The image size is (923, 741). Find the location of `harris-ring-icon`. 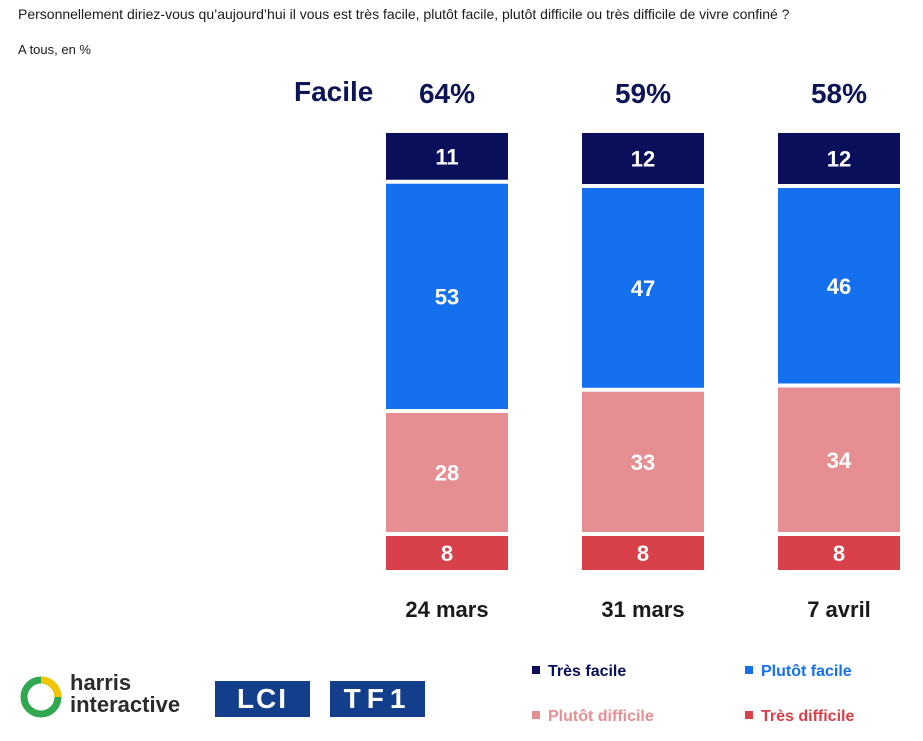

harris-ring-icon is located at coordinates (41, 697).